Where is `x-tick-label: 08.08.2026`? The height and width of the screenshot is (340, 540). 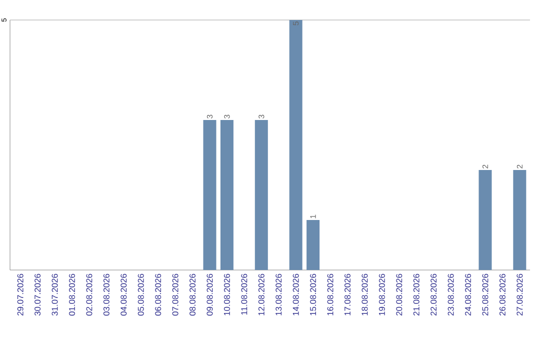 x-tick-label: 08.08.2026 is located at coordinates (193, 295).